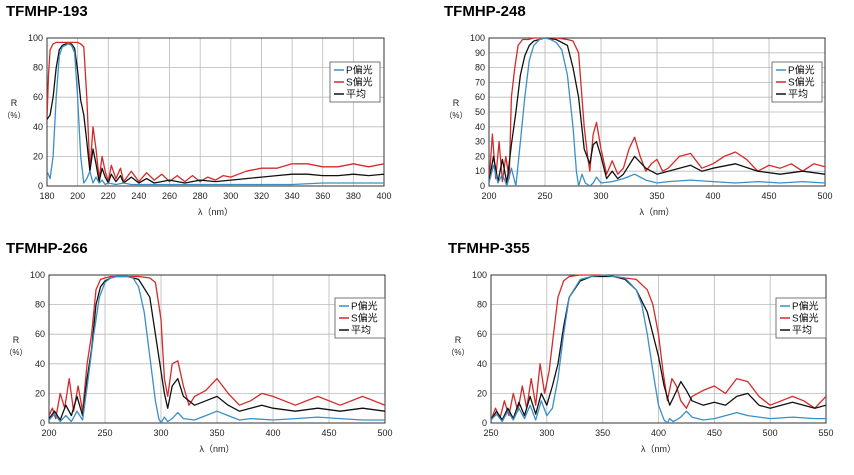  What do you see at coordinates (480, 171) in the screenshot?
I see `y-tick-label: 10` at bounding box center [480, 171].